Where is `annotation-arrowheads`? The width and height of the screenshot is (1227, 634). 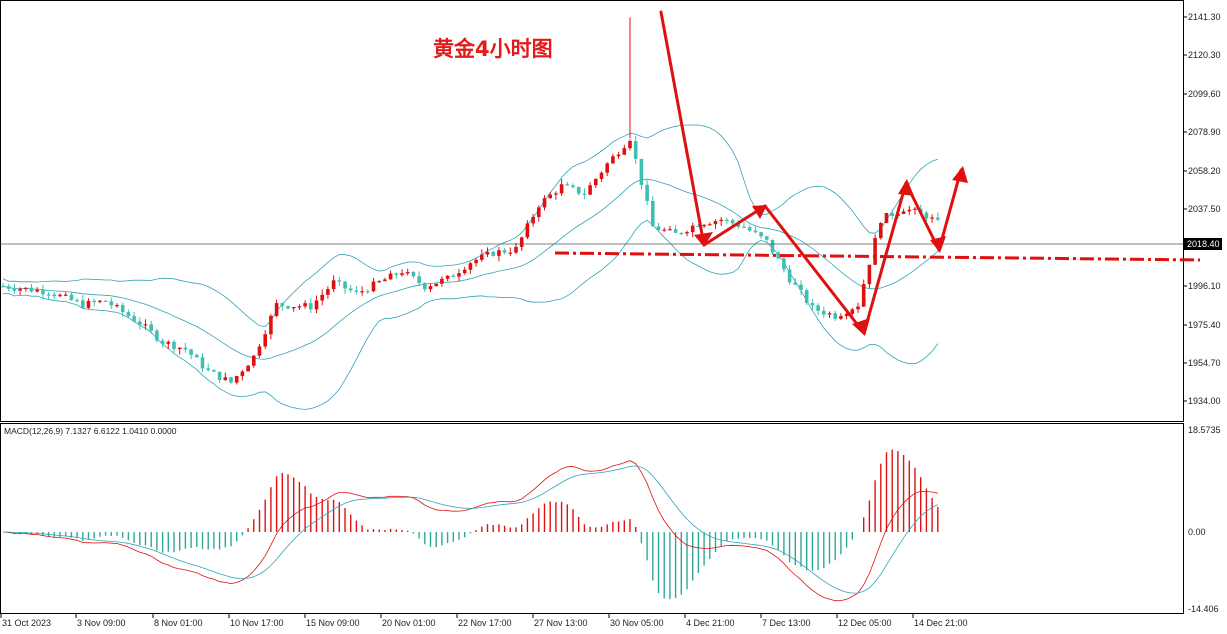
annotation-arrowheads is located at coordinates (831, 251).